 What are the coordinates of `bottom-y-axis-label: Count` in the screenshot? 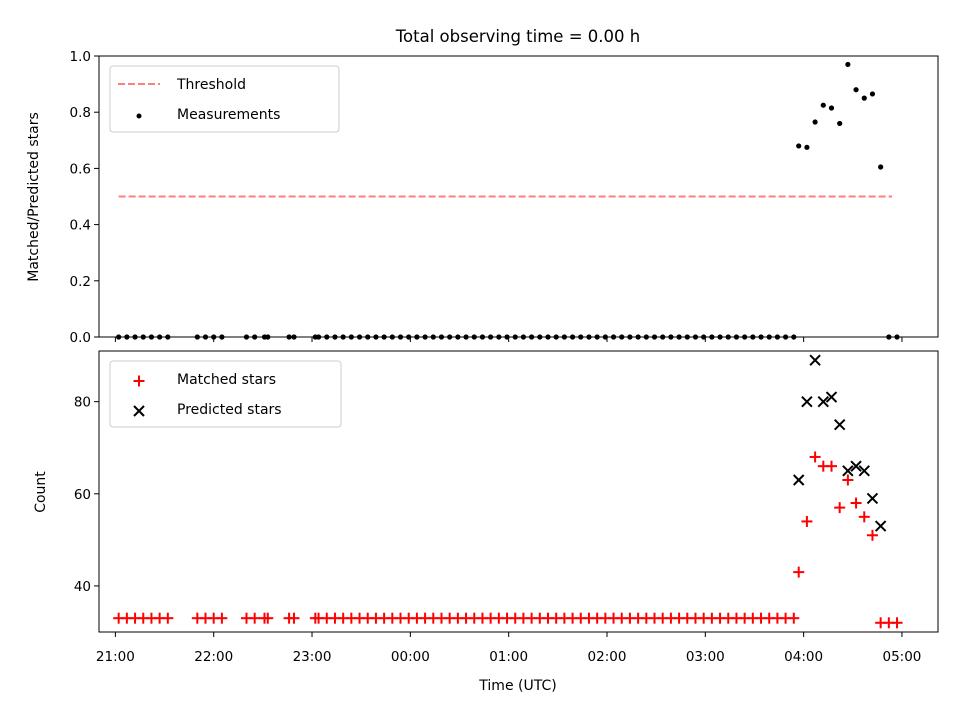 It's located at (41, 492).